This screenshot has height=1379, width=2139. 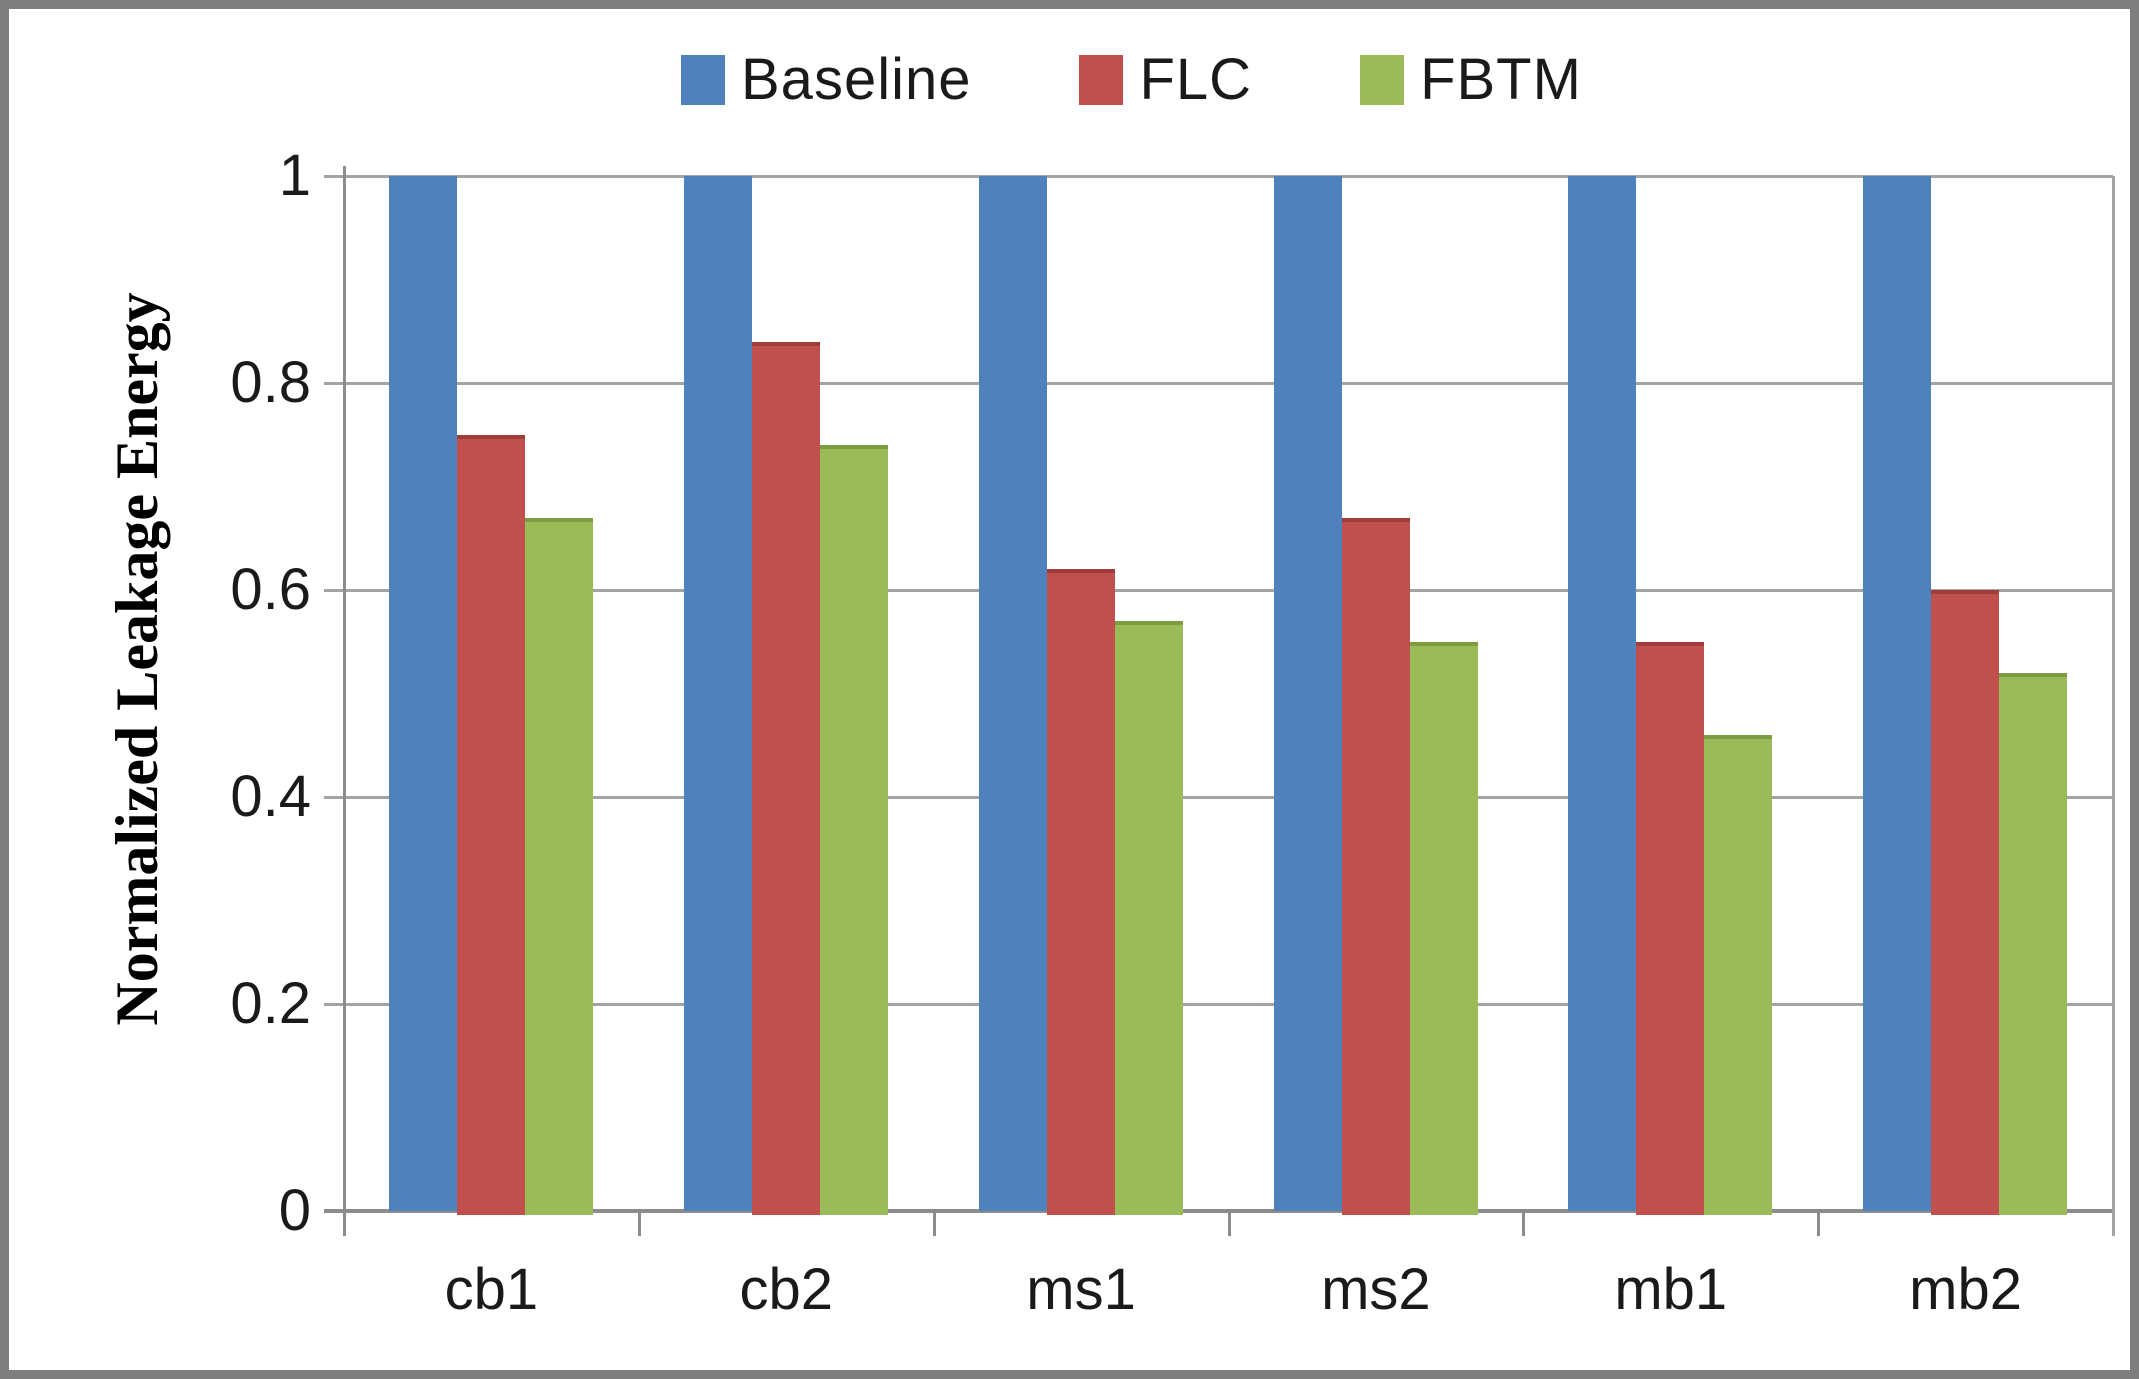 What do you see at coordinates (1897, 693) in the screenshot?
I see `bar-baseline-mb2` at bounding box center [1897, 693].